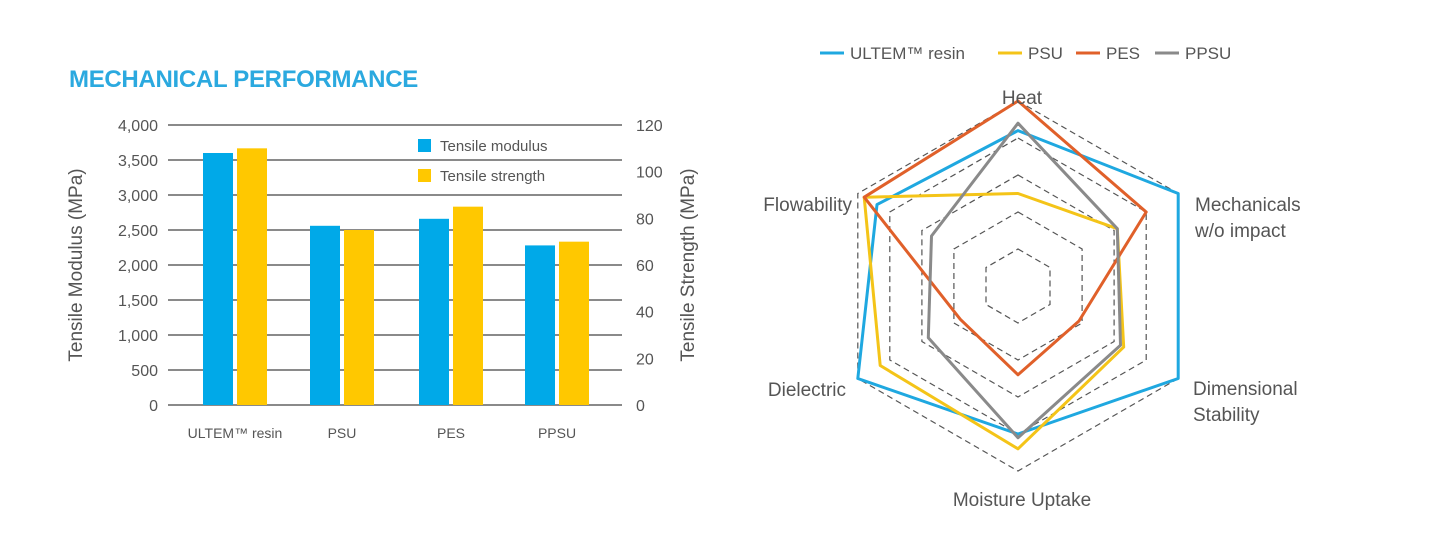 The height and width of the screenshot is (541, 1431). What do you see at coordinates (76, 264) in the screenshot?
I see `left-axis-label: Tensile Modulus (MPa)` at bounding box center [76, 264].